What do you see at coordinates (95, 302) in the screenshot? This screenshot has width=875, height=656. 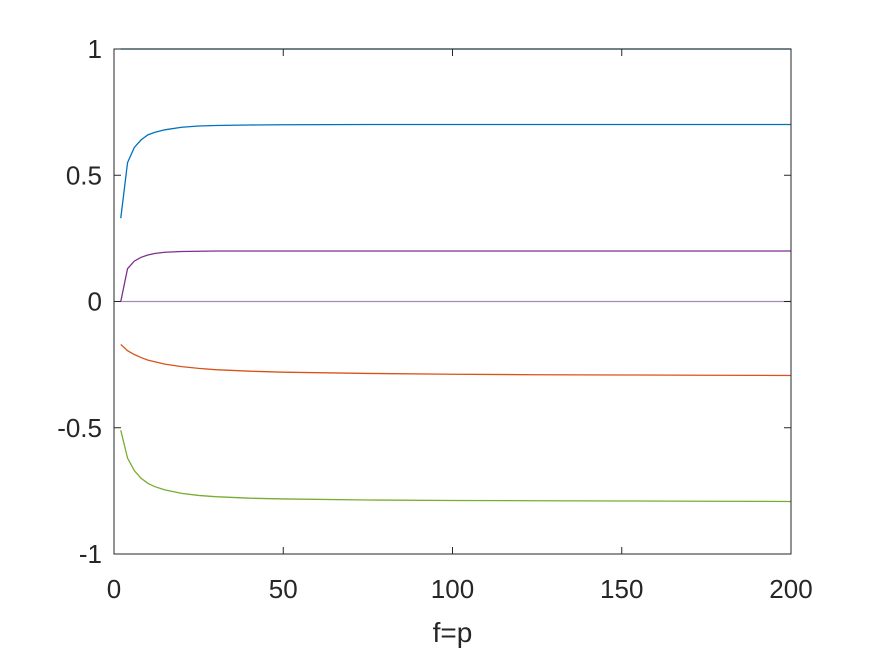 I see `y-tick-label: 0` at bounding box center [95, 302].